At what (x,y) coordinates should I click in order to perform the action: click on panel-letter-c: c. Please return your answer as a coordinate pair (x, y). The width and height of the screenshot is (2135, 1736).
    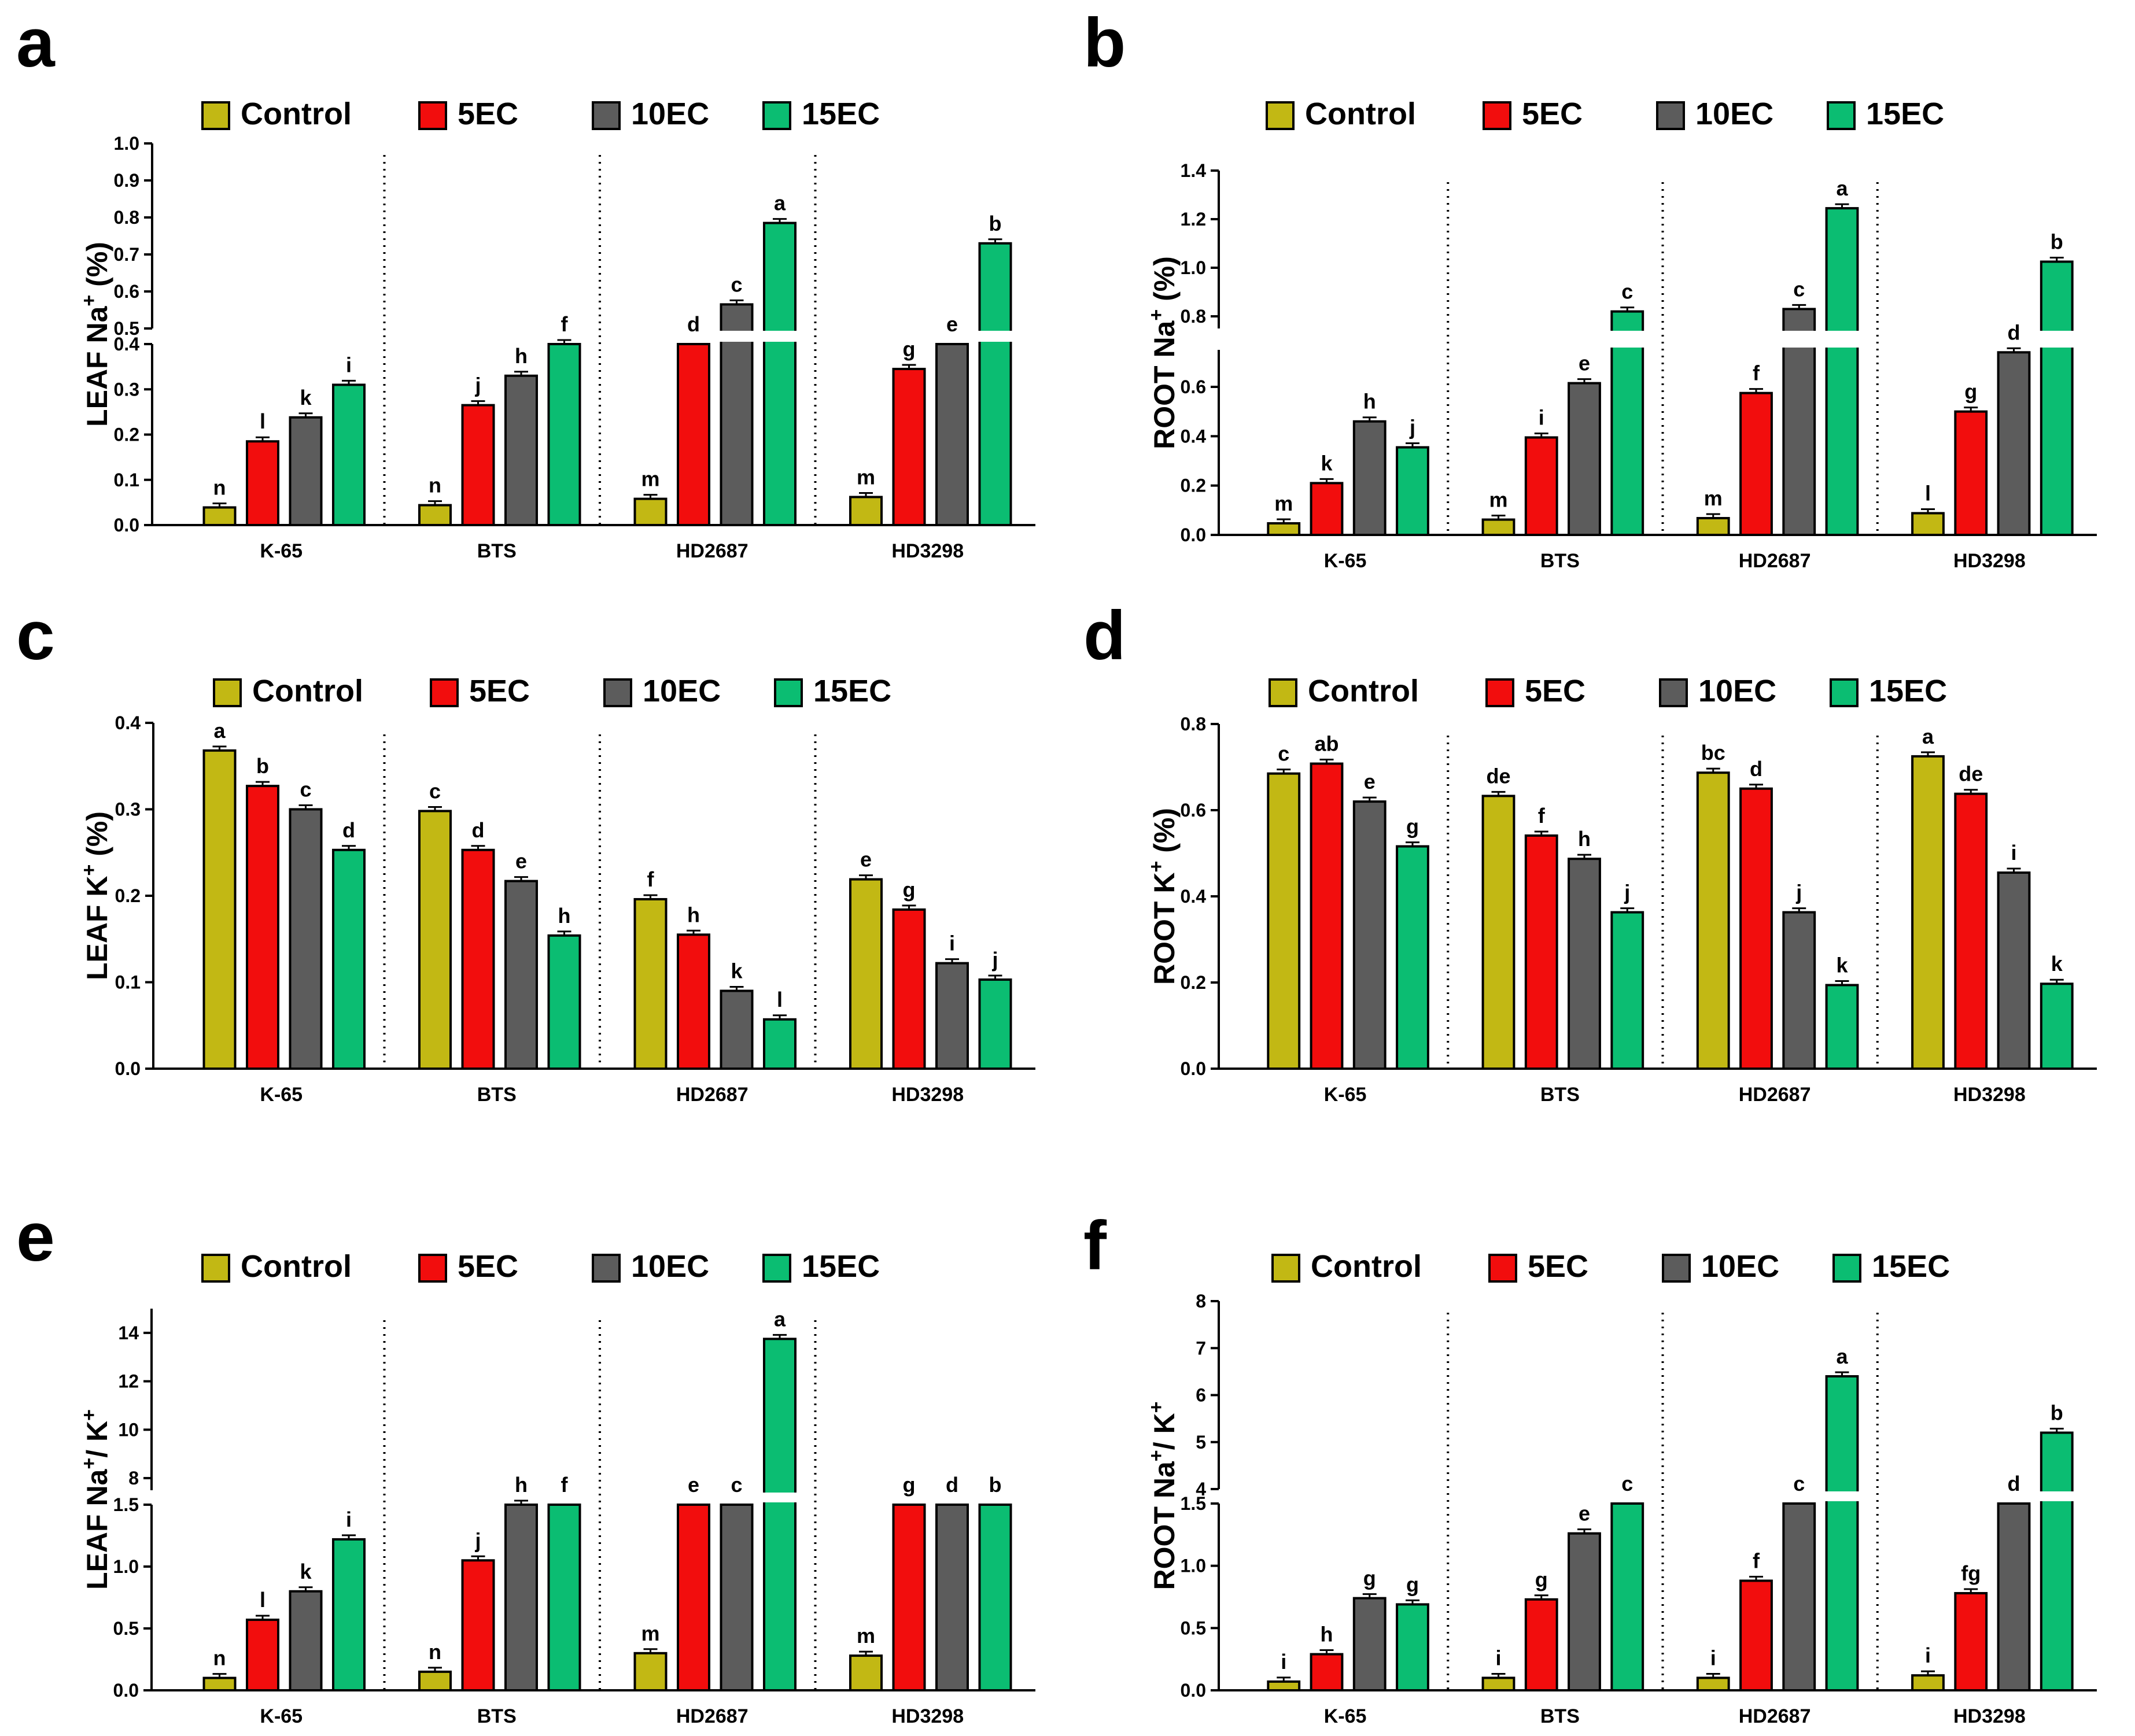
    Looking at the image, I should click on (35, 635).